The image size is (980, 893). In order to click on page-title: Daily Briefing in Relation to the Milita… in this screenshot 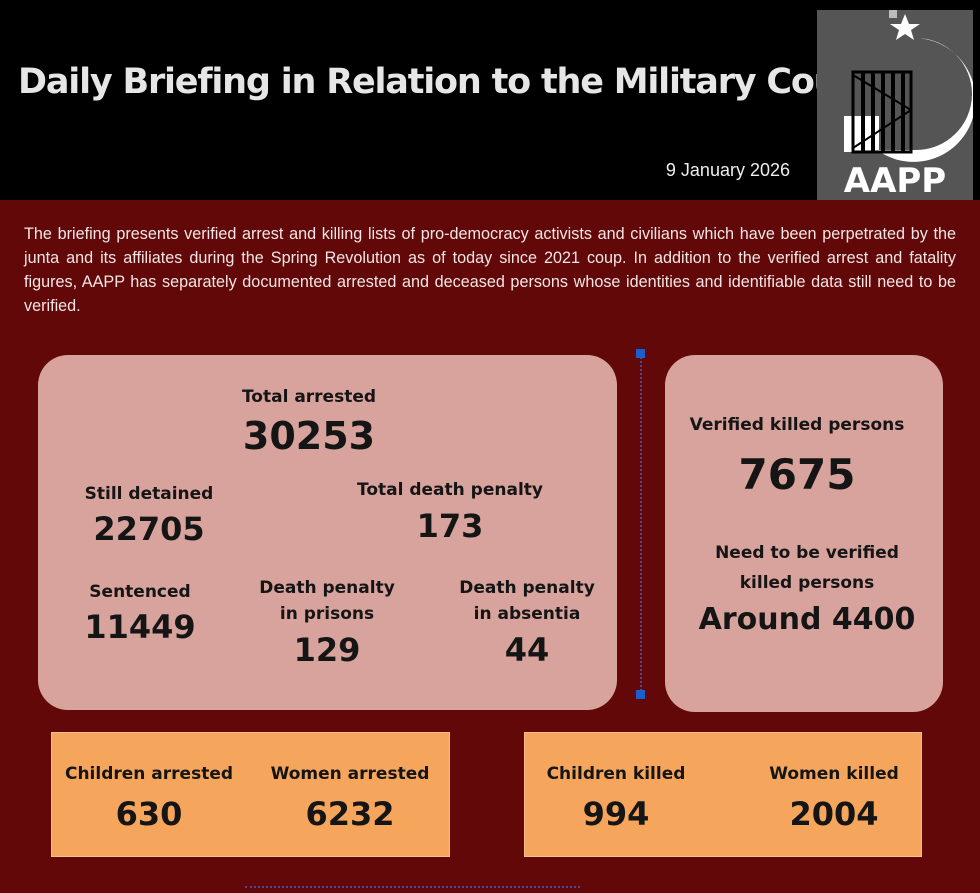, I will do `click(440, 82)`.